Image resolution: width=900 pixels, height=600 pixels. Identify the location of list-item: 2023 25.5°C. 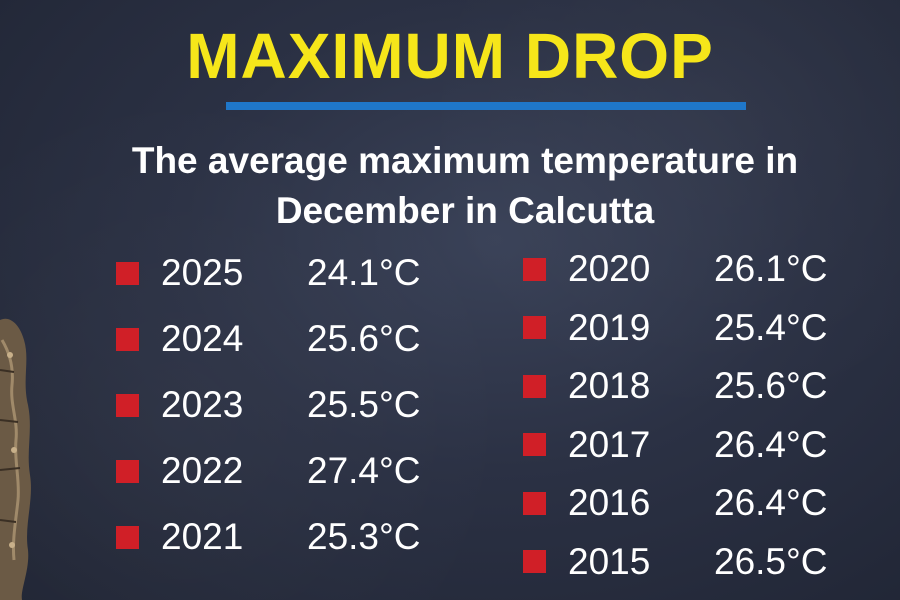
(268, 405).